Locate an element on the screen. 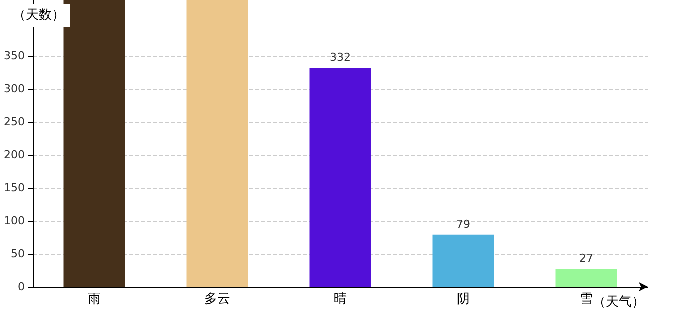  x-tick-label: 阴 is located at coordinates (463, 299).